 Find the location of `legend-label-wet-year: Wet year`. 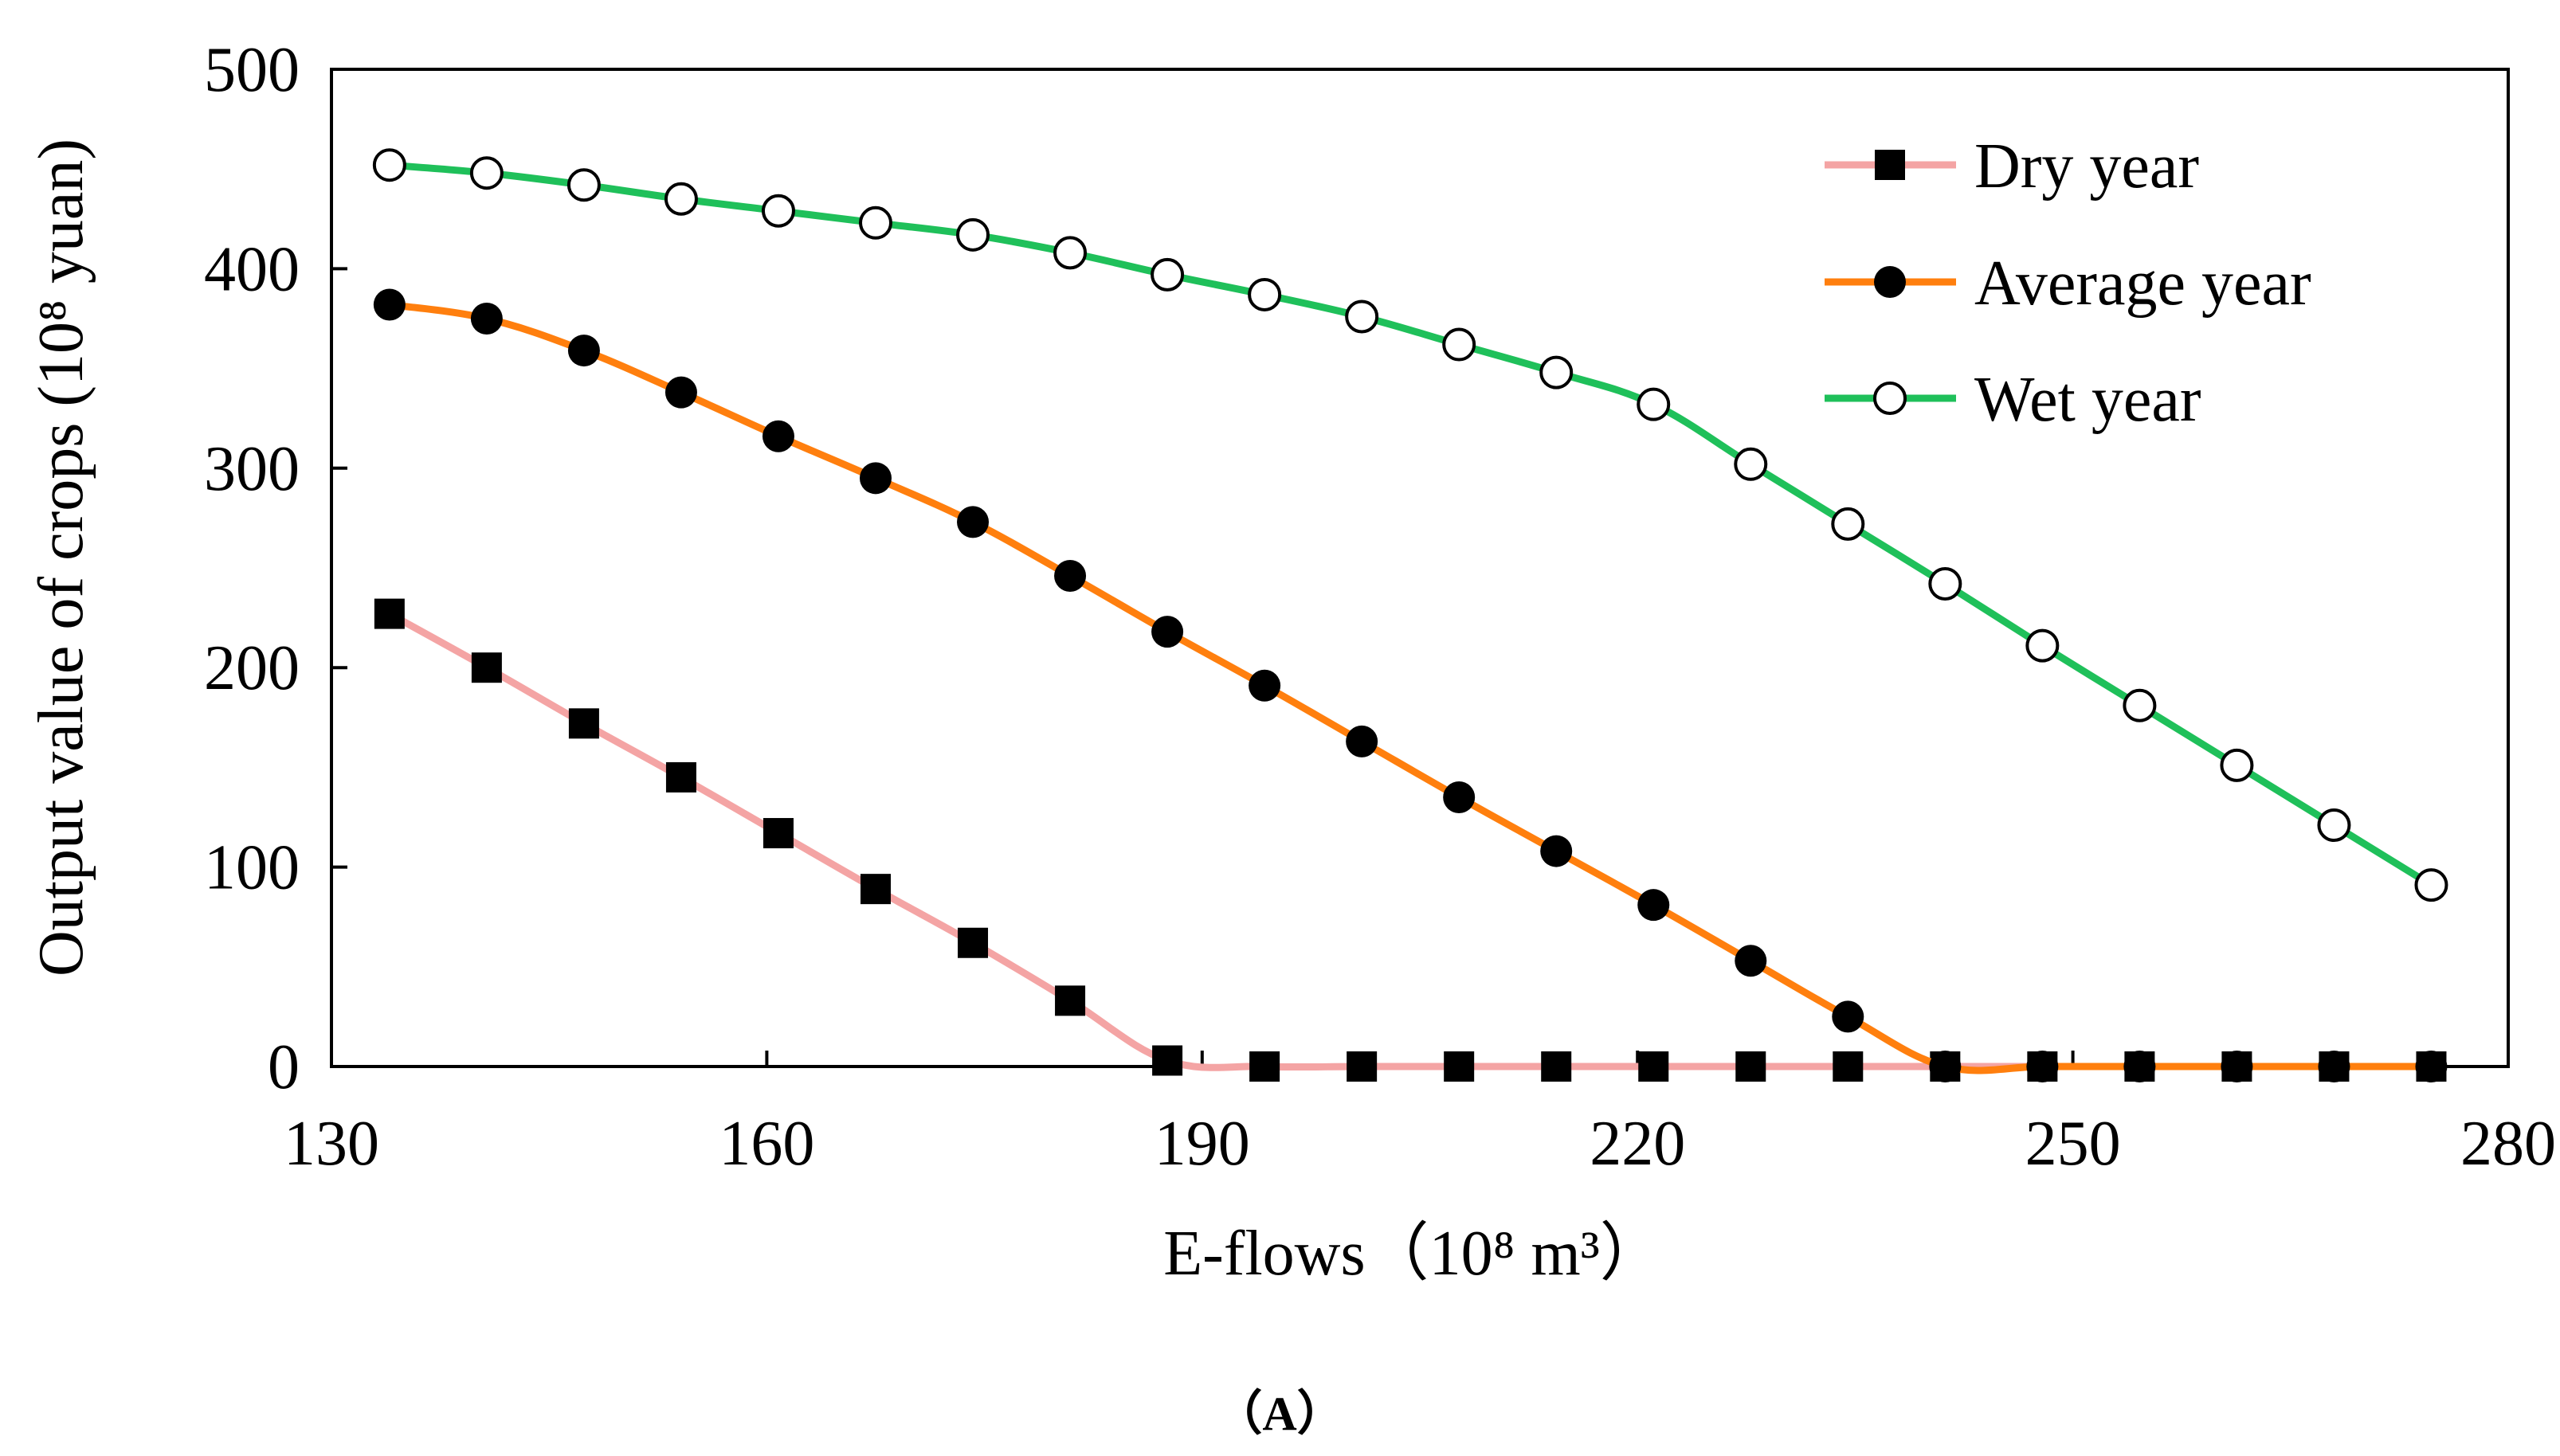

legend-label-wet-year: Wet year is located at coordinates (2087, 400).